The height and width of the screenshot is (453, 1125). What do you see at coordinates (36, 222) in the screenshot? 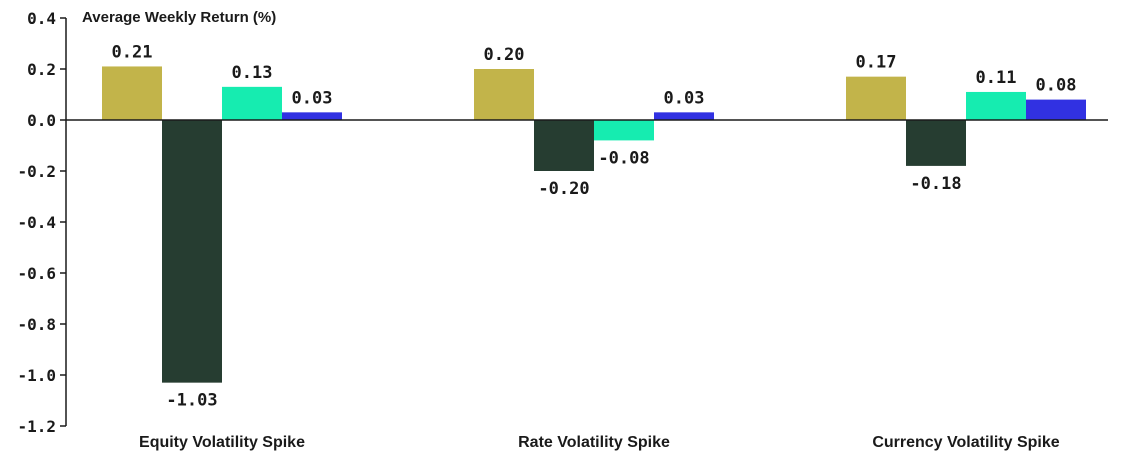
I see `y-tick-label: -0.4` at bounding box center [36, 222].